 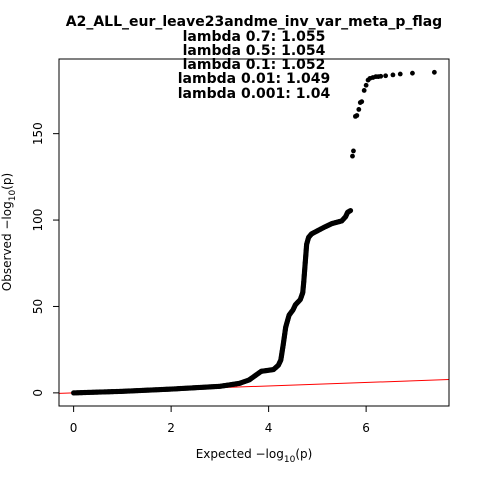 What do you see at coordinates (74, 428) in the screenshot?
I see `x-tick-label: 0` at bounding box center [74, 428].